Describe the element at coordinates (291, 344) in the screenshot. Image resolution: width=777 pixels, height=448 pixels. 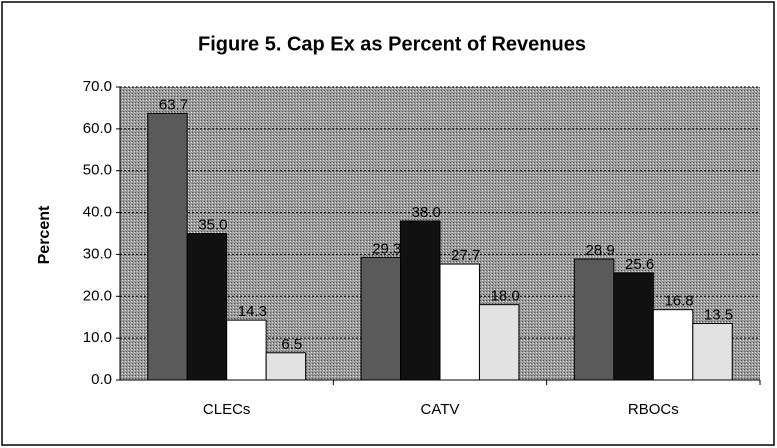
I see `data-label: 6.5` at that location.